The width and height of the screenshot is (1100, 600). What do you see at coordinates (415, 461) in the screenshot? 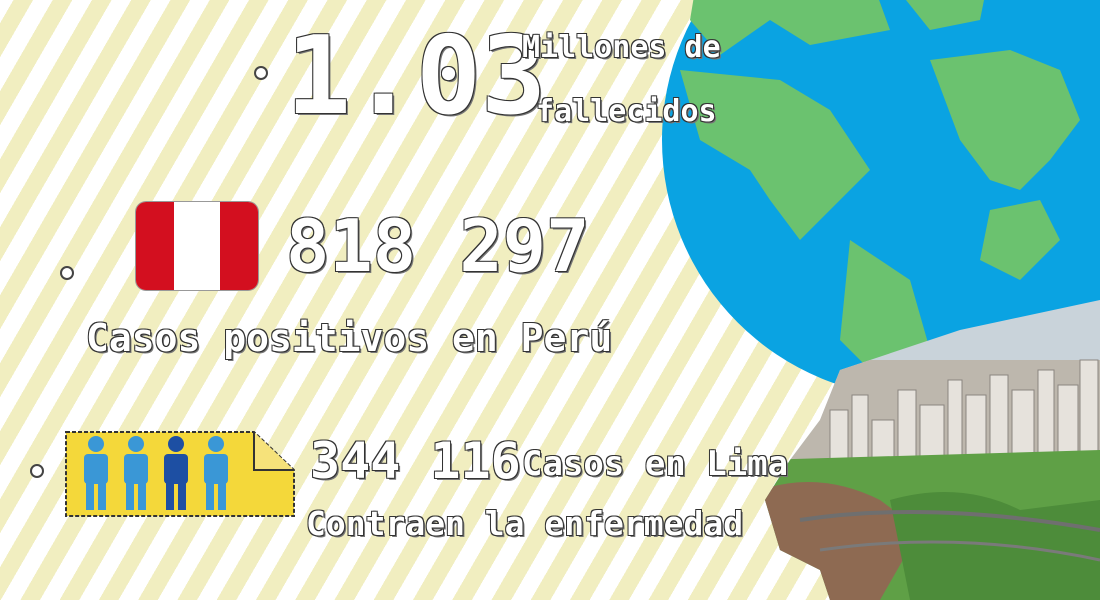
I see `lima-cases-number: 344 116` at bounding box center [415, 461].